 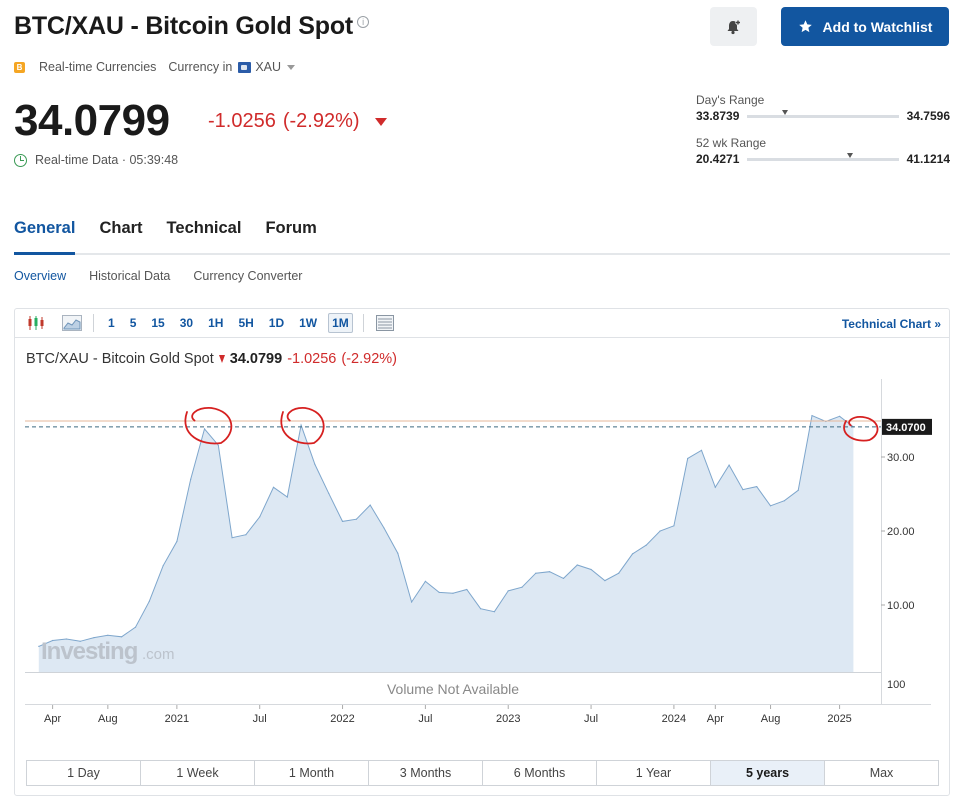 I want to click on double-chevron-right-icon: », so click(x=937, y=324).